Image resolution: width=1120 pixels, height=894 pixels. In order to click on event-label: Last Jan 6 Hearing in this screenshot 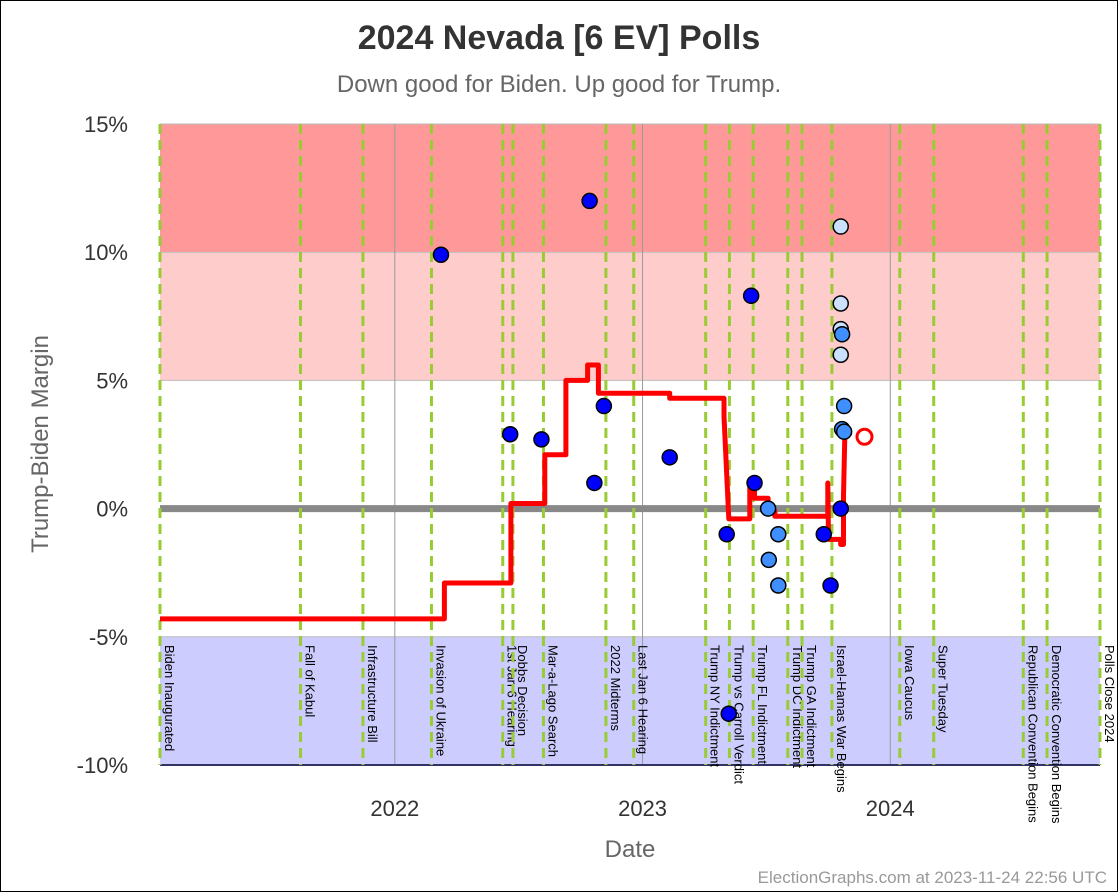, I will do `click(643, 699)`.